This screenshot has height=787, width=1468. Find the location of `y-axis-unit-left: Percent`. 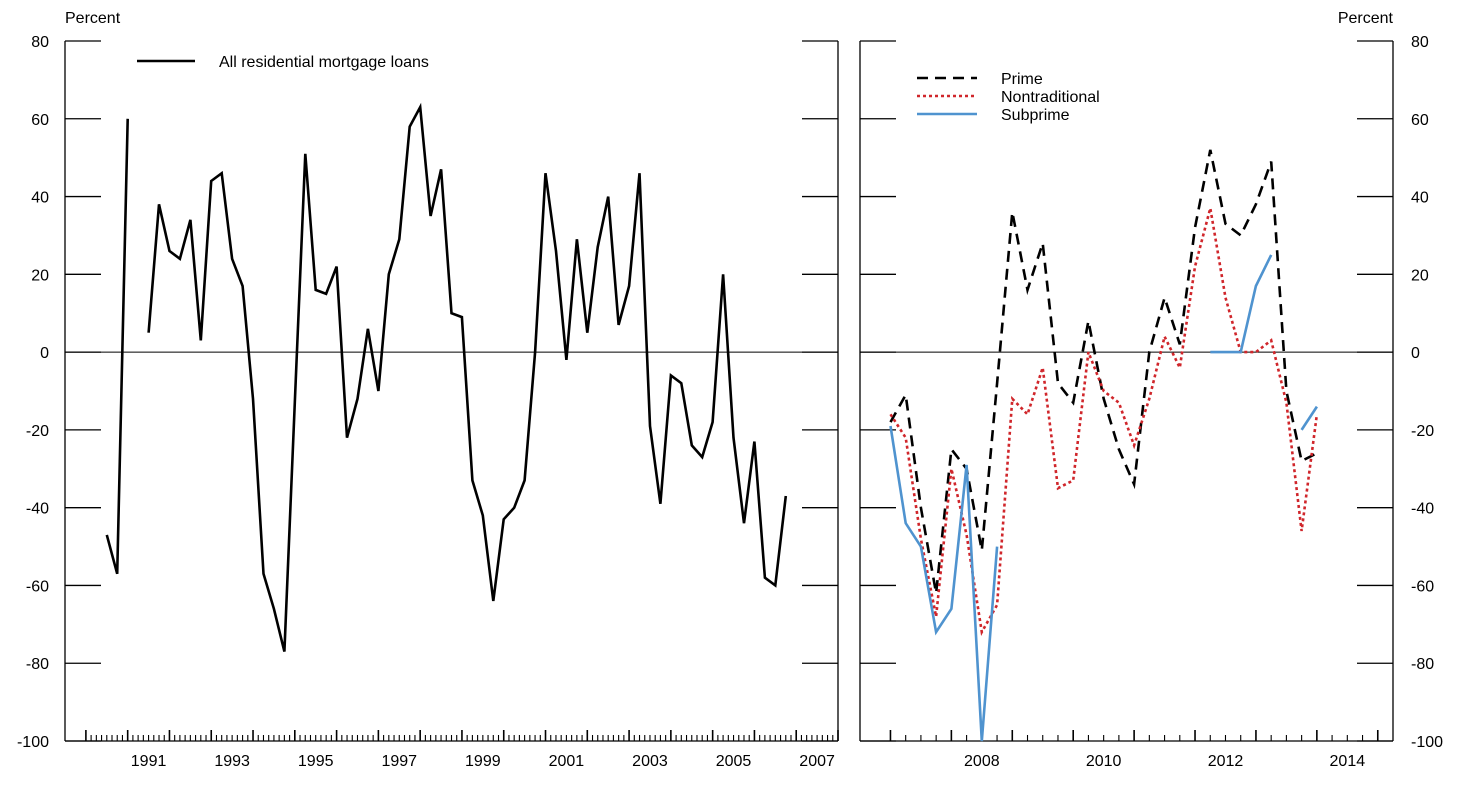

y-axis-unit-left: Percent is located at coordinates (93, 18).